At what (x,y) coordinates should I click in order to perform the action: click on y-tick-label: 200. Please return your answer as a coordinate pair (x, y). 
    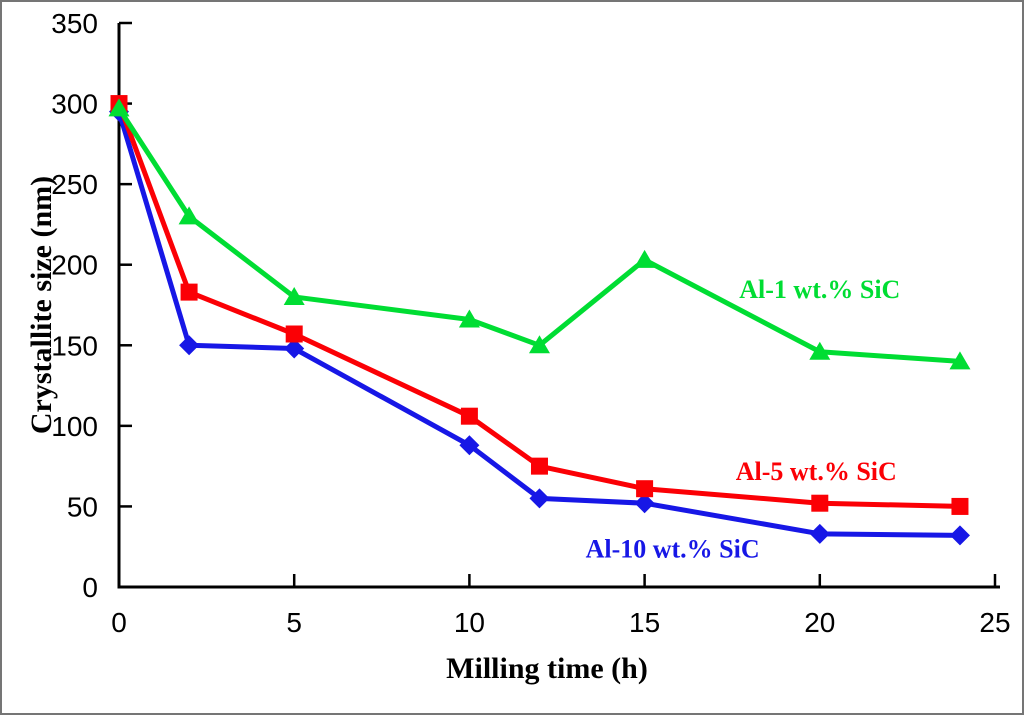
    Looking at the image, I should click on (74, 265).